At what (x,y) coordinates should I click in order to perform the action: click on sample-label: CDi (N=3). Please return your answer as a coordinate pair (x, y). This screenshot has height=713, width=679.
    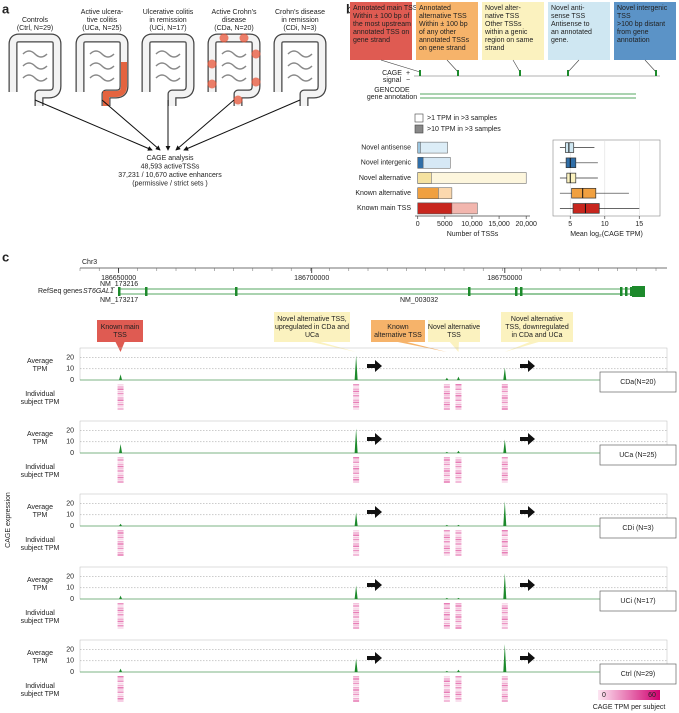
    Looking at the image, I should click on (637, 528).